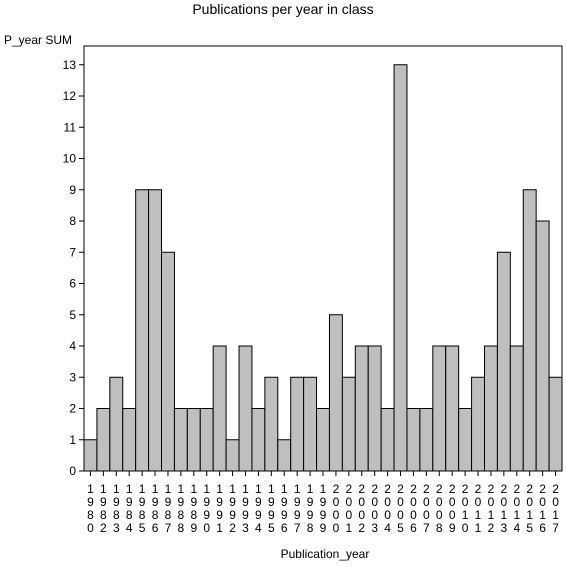 The image size is (567, 567). What do you see at coordinates (70, 65) in the screenshot?
I see `y-tick-label: 13` at bounding box center [70, 65].